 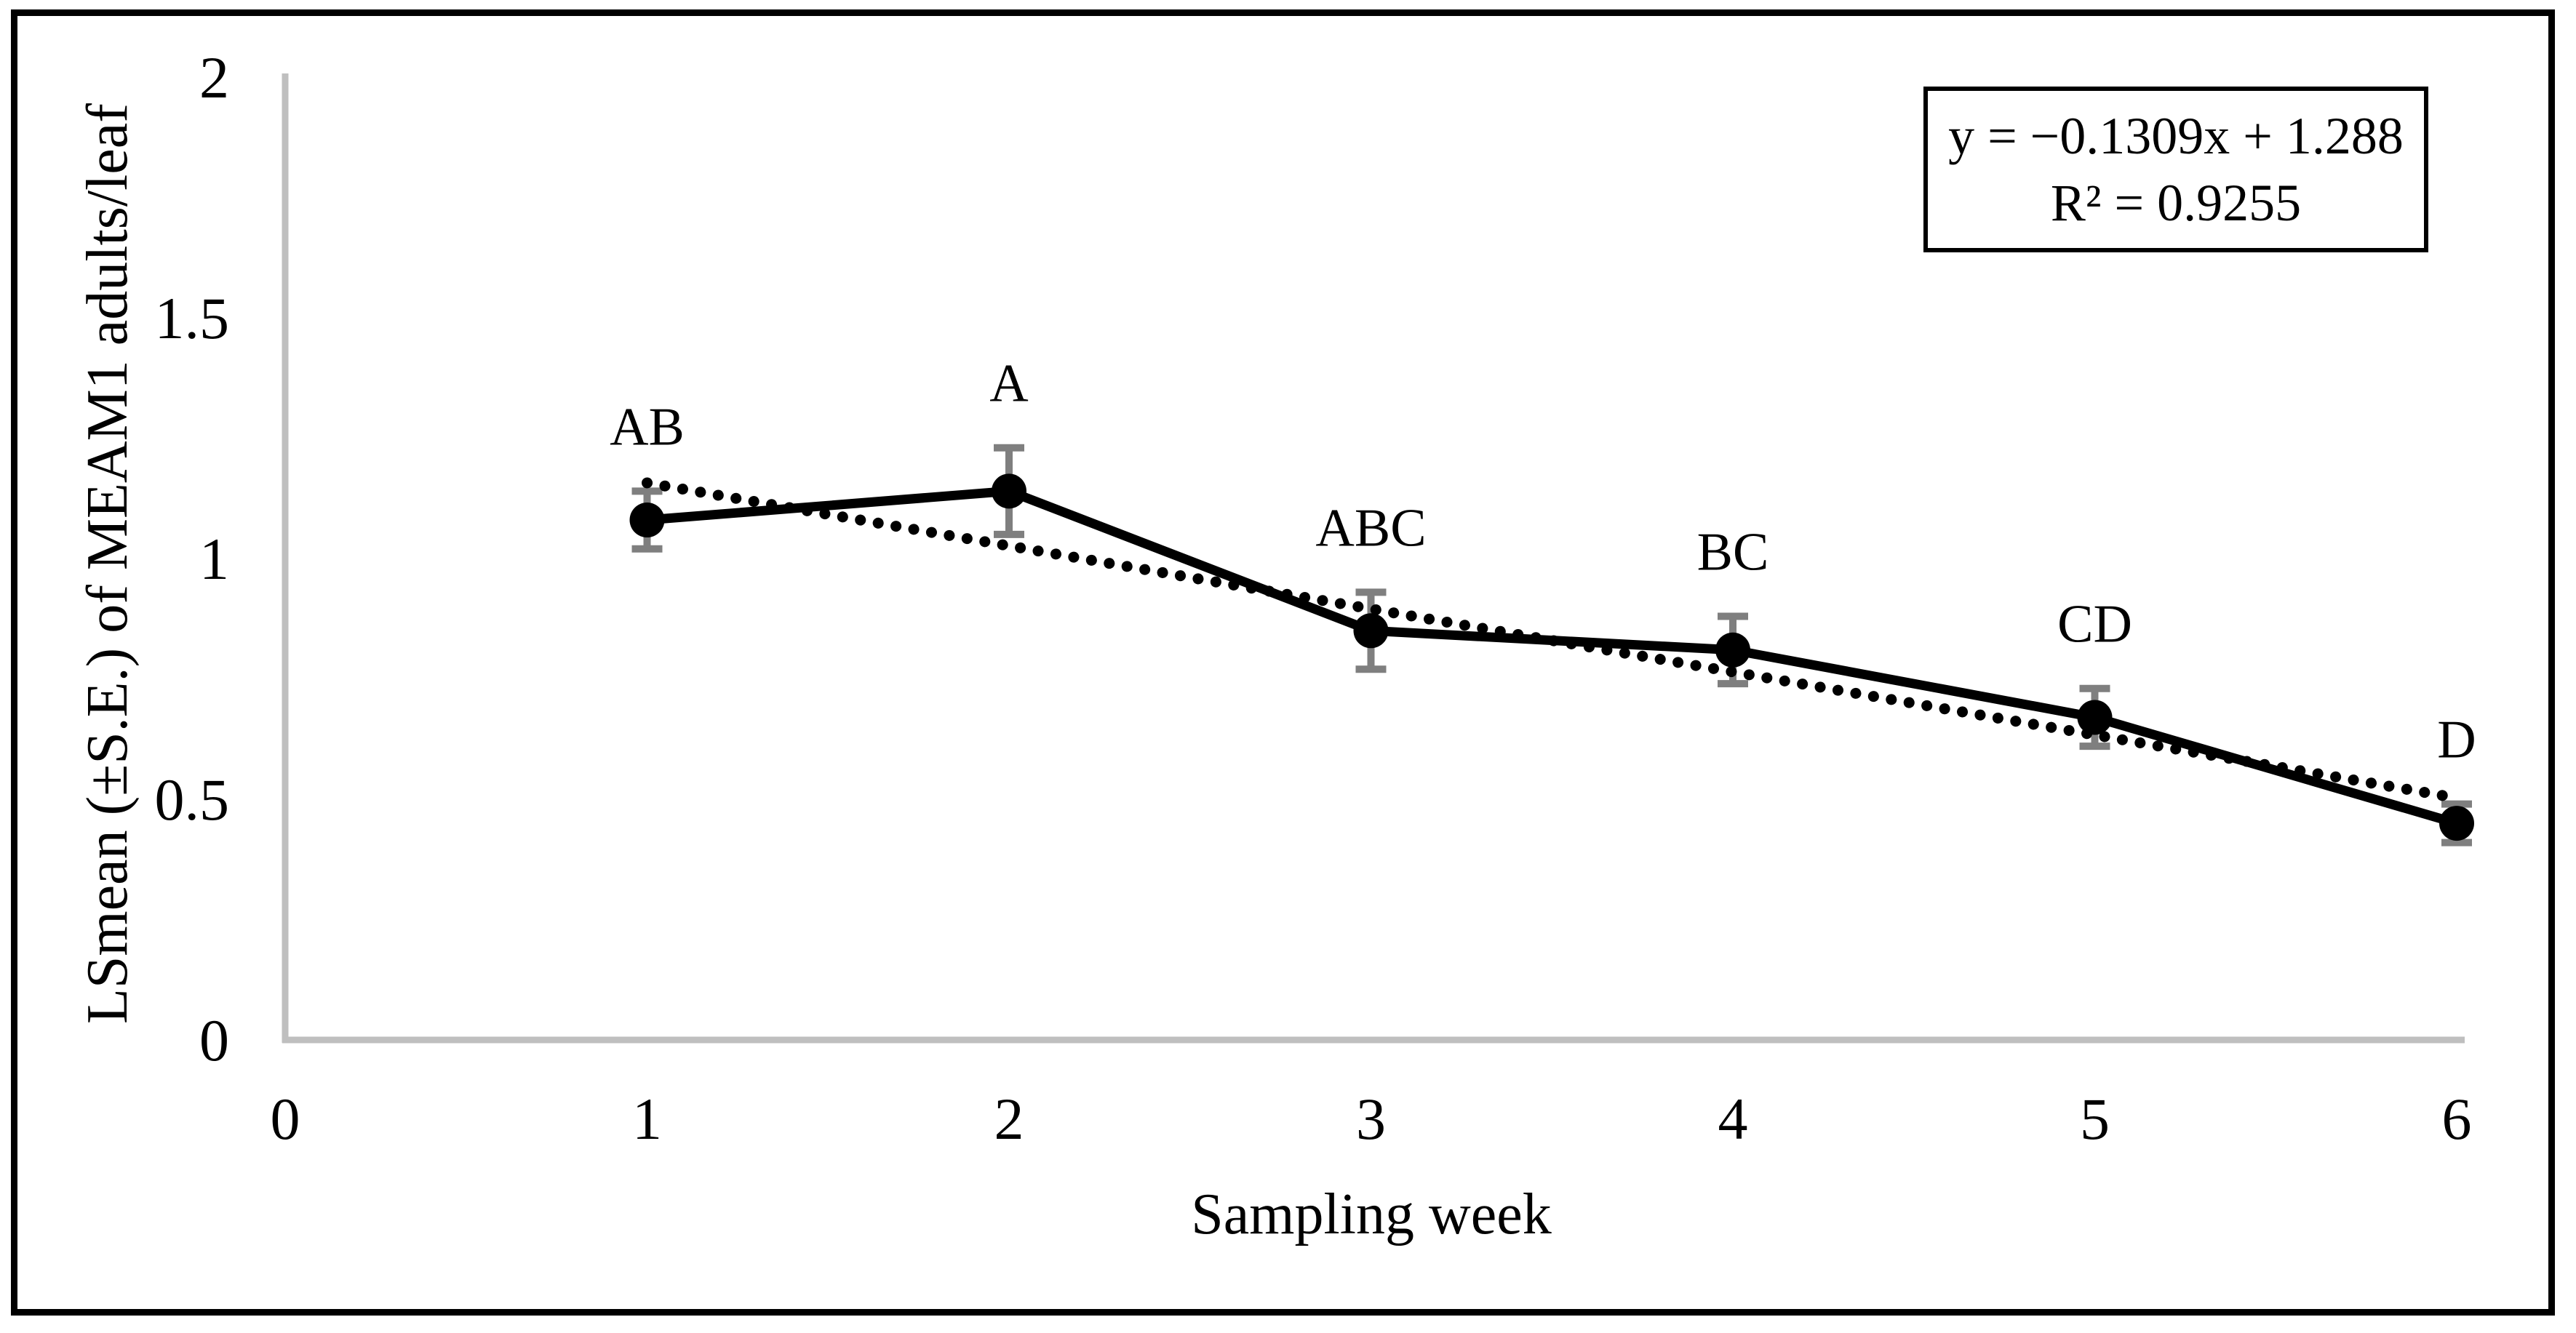 What do you see at coordinates (2457, 1119) in the screenshot?
I see `x-tick-label: 6` at bounding box center [2457, 1119].